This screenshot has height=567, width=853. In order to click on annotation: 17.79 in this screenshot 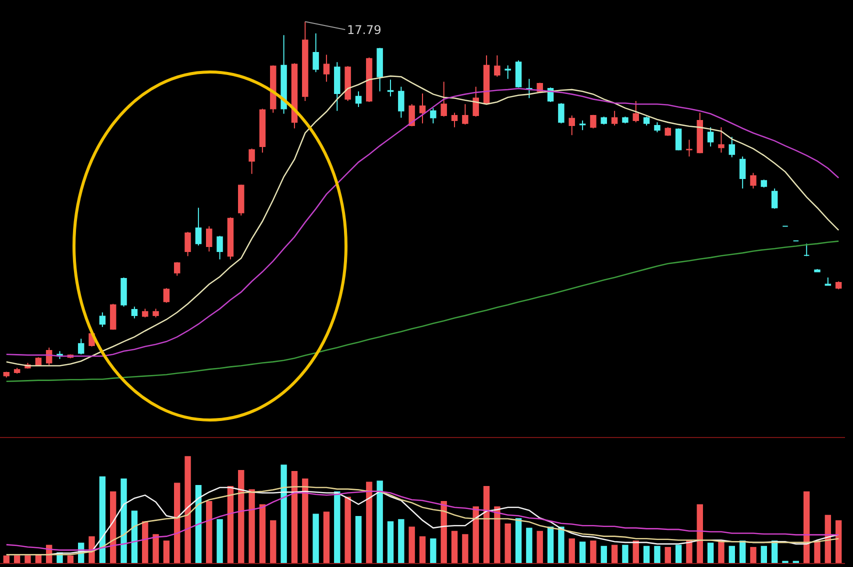, I will do `click(364, 30)`.